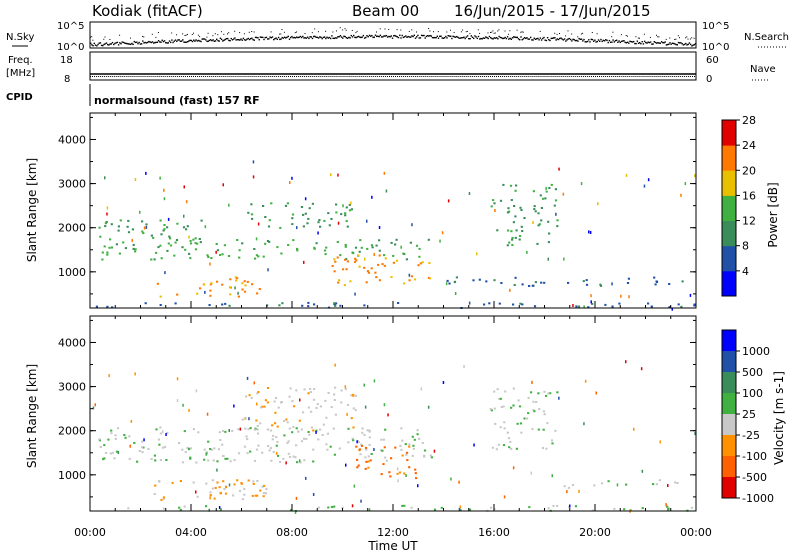 This screenshot has height=554, width=800. Describe the element at coordinates (191, 532) in the screenshot. I see `x-tick-label: 04:00` at that location.